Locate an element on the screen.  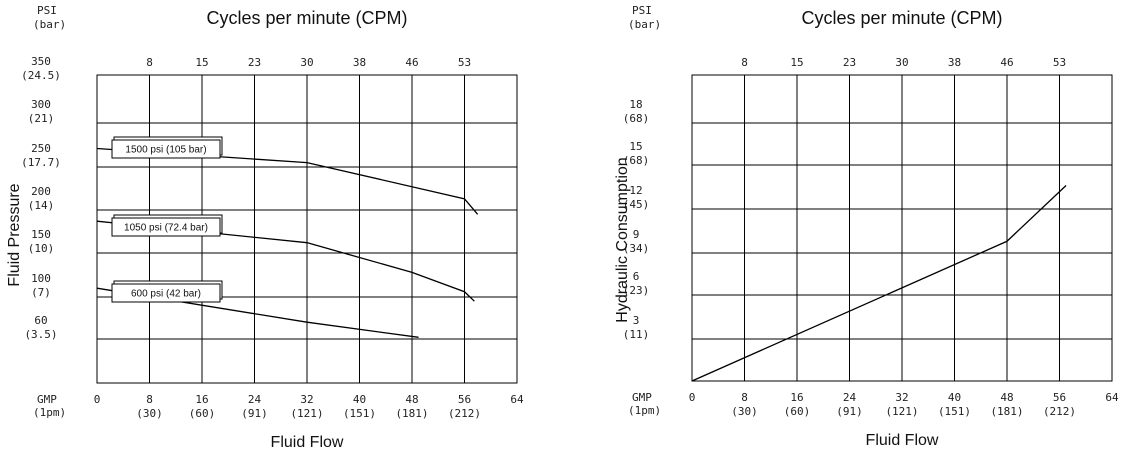
y-tick-label: 60 is located at coordinates (40, 320).